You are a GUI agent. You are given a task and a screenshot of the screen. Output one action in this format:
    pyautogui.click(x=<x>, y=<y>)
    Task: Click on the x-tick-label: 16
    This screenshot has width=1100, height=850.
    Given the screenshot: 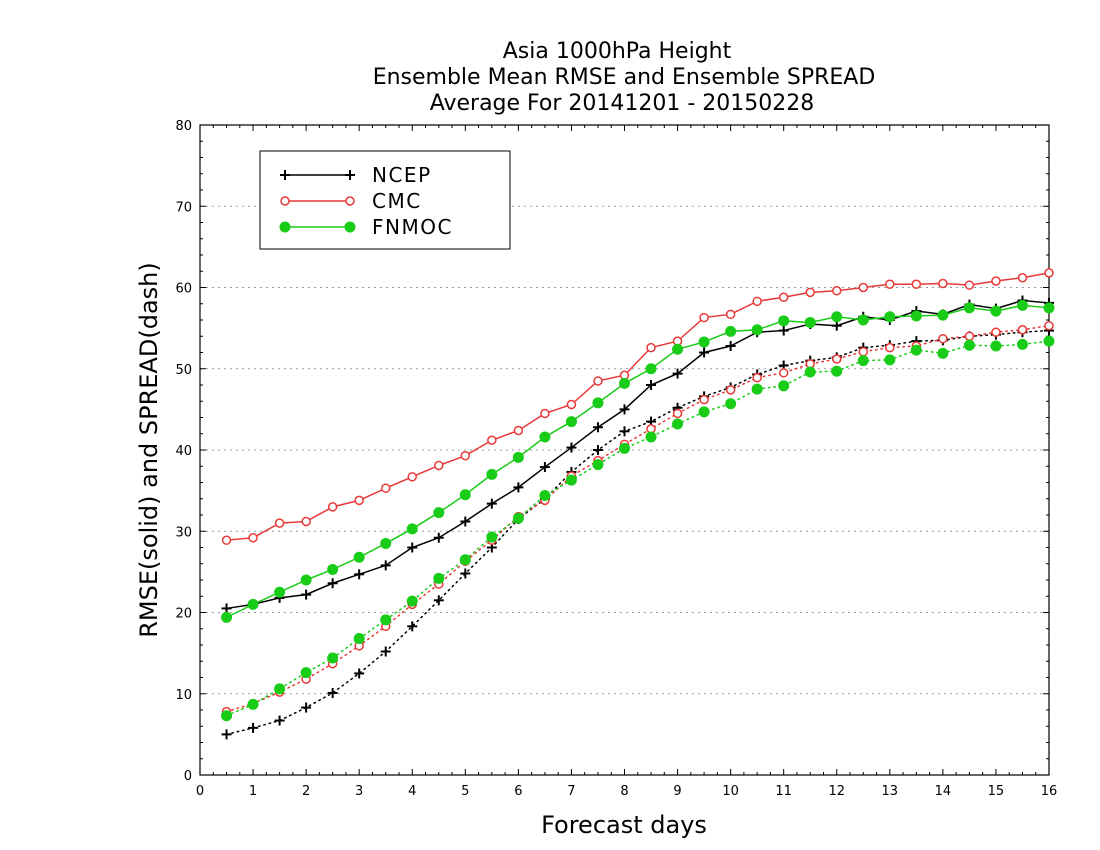 What is the action you would take?
    pyautogui.click(x=1049, y=791)
    